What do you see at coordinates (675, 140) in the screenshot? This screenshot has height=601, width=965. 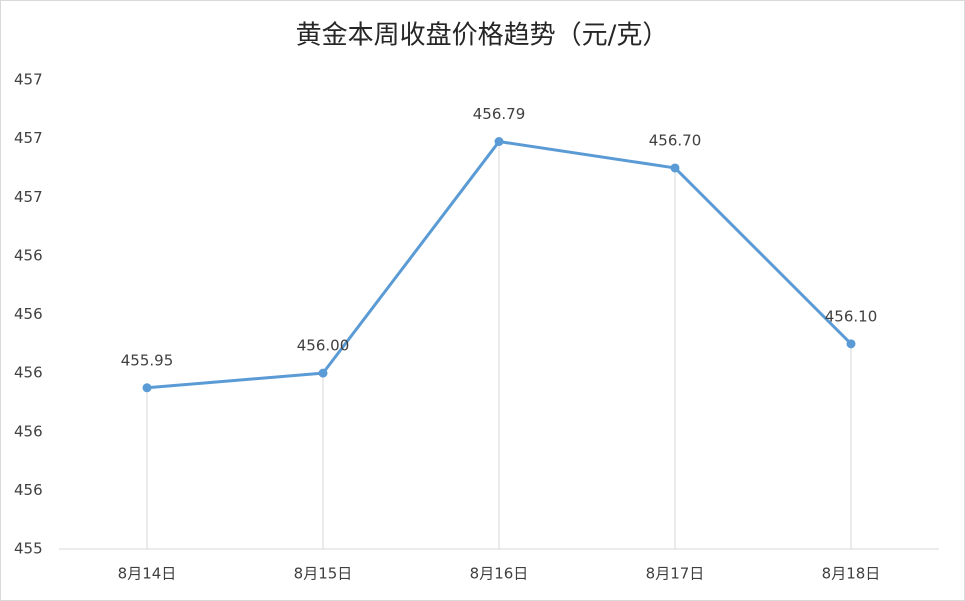 I see `data-label: 456.70` at bounding box center [675, 140].